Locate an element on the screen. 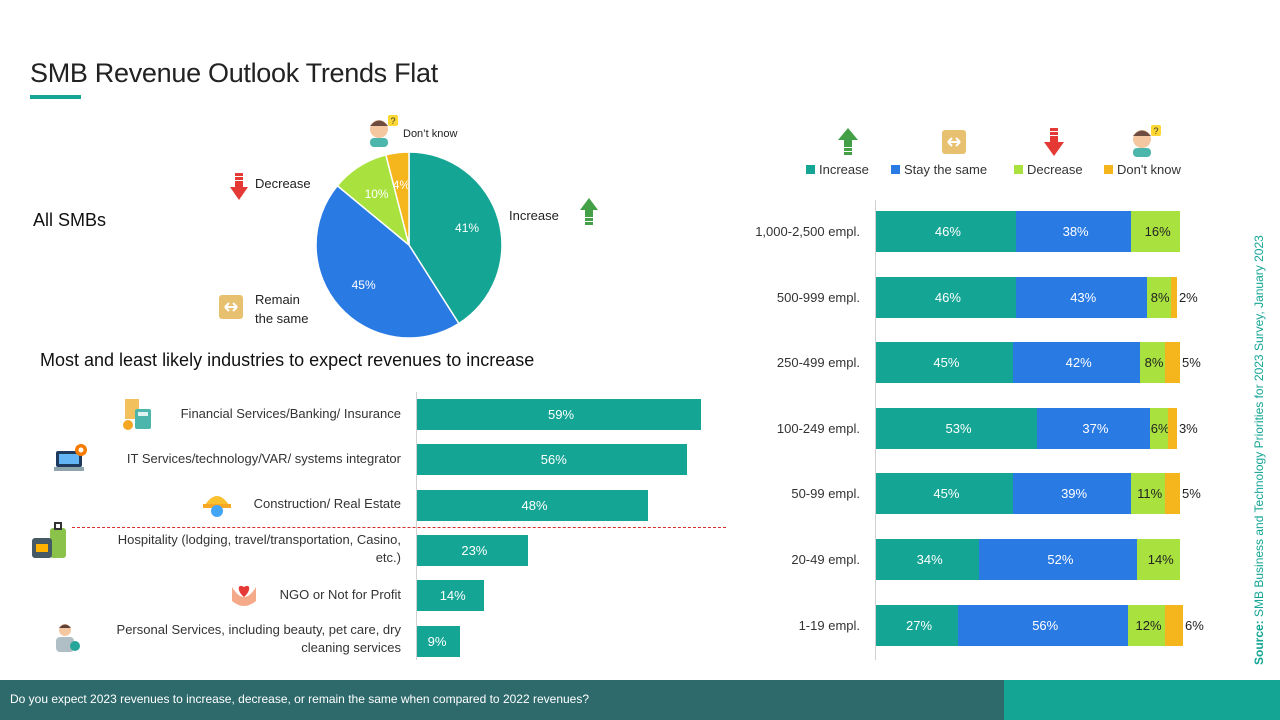  legend-label: Don't know is located at coordinates (1149, 169).